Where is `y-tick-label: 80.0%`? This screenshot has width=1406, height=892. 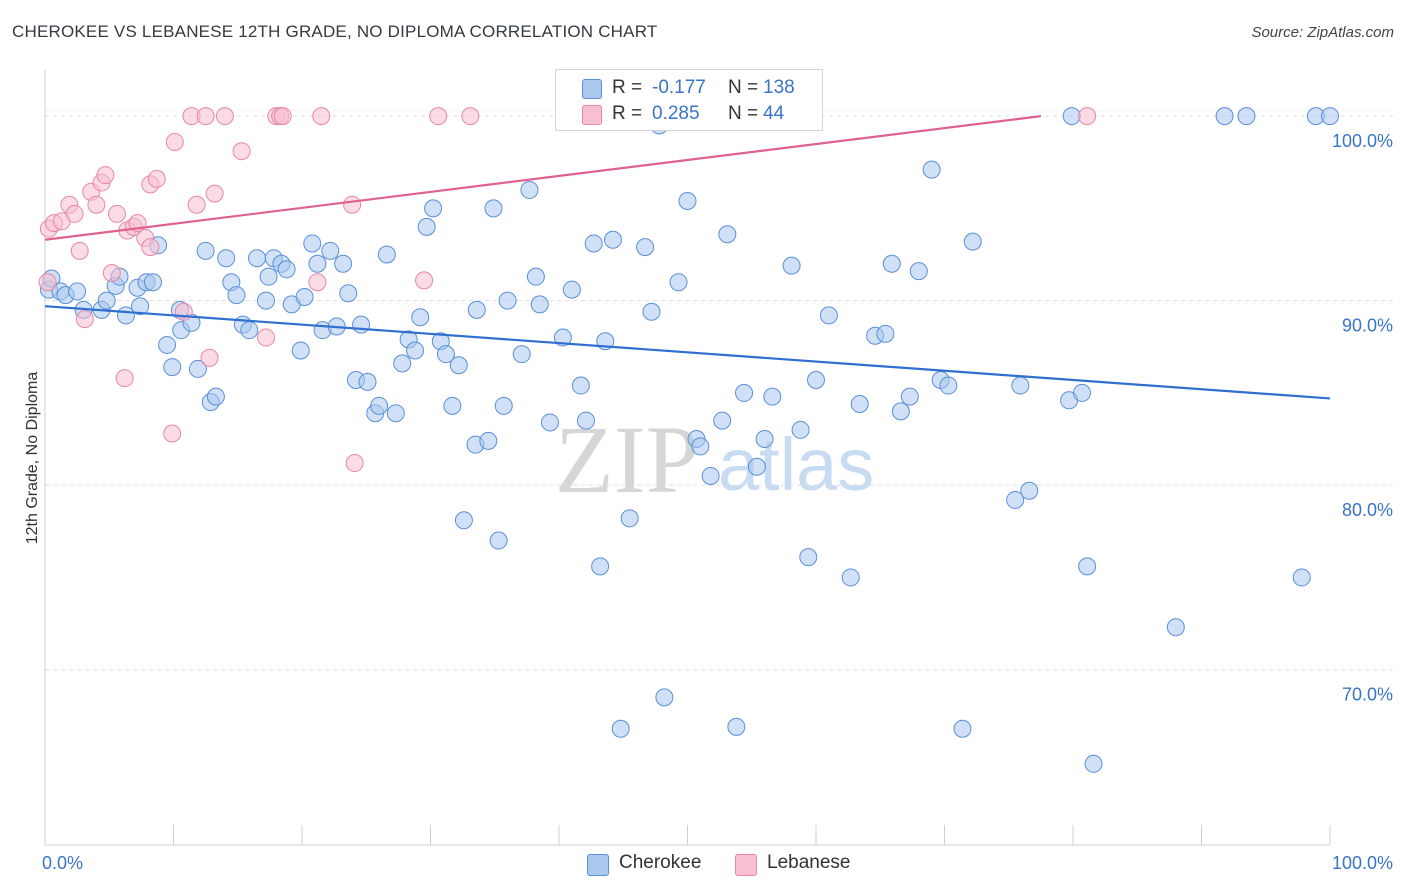 y-tick-label: 80.0% is located at coordinates (1367, 510).